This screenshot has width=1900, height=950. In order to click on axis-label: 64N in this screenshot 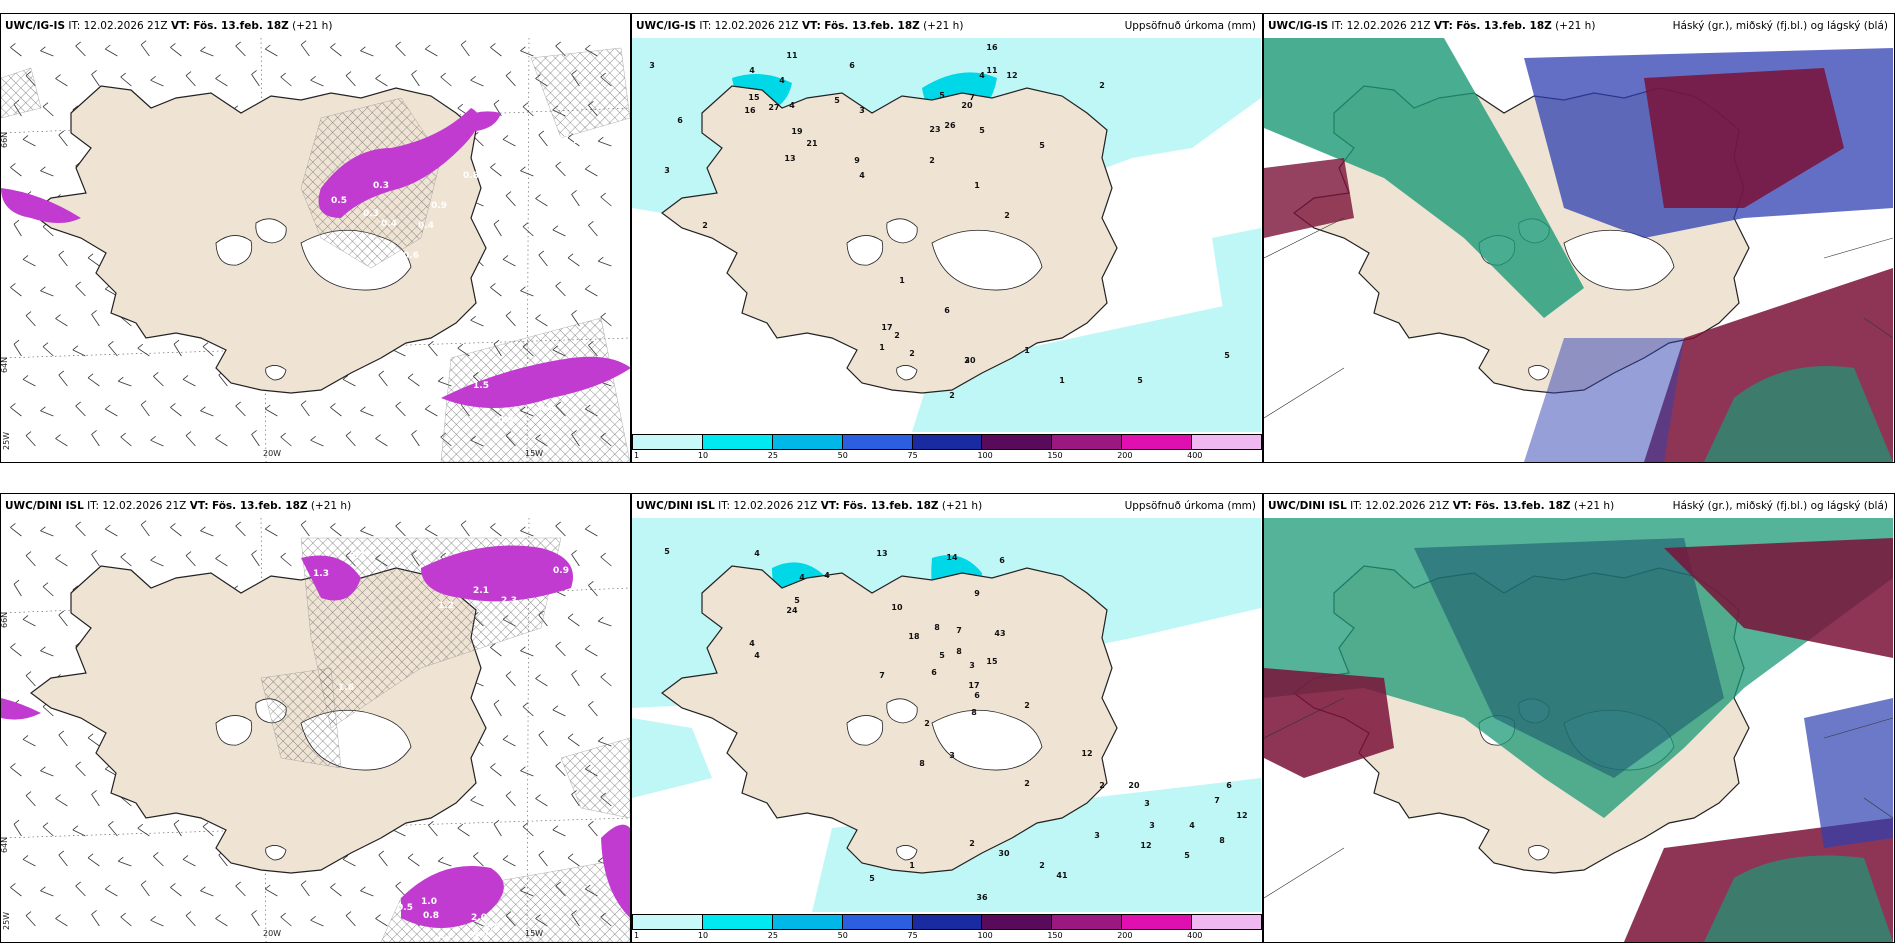, I will do `click(5, 365)`.